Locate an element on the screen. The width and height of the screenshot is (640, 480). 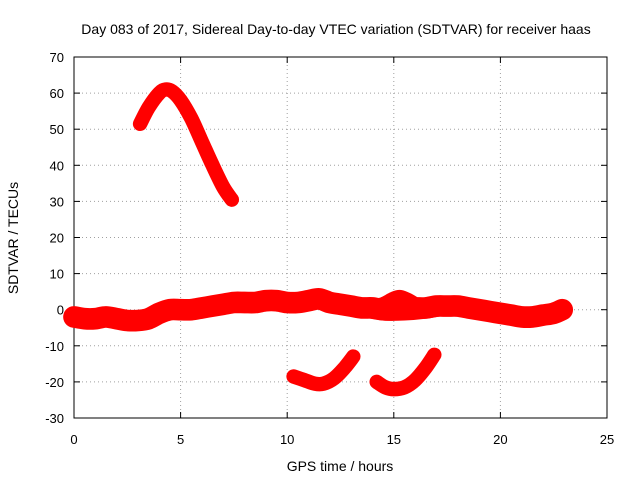
series-upper-arc is located at coordinates (186, 144).